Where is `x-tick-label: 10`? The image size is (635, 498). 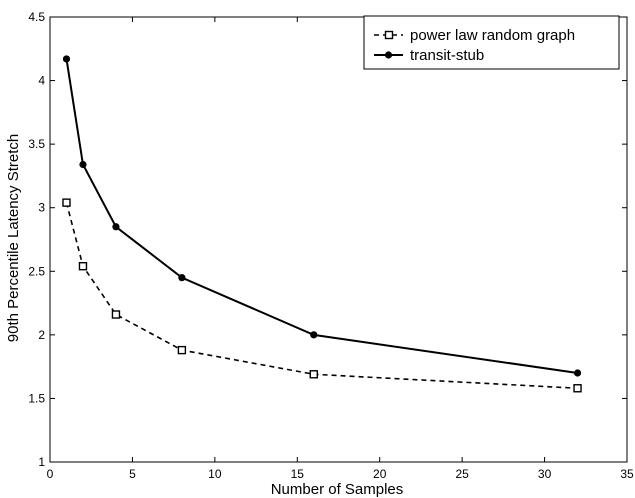 x-tick-label: 10 is located at coordinates (215, 474).